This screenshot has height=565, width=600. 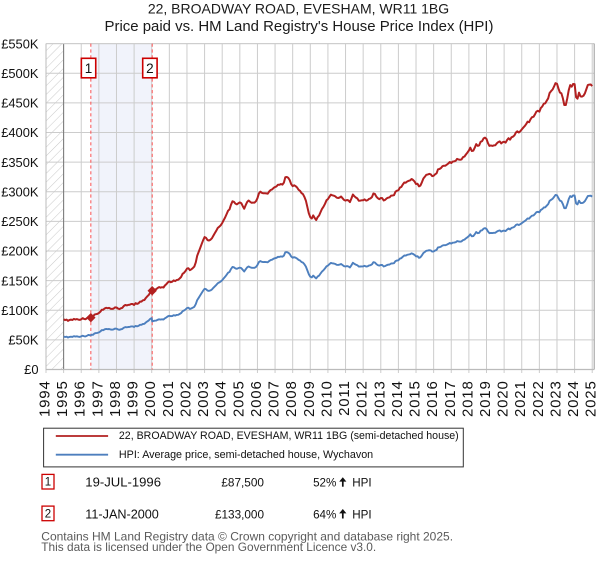 What do you see at coordinates (20, 132) in the screenshot?
I see `svg-text: £400K` at bounding box center [20, 132].